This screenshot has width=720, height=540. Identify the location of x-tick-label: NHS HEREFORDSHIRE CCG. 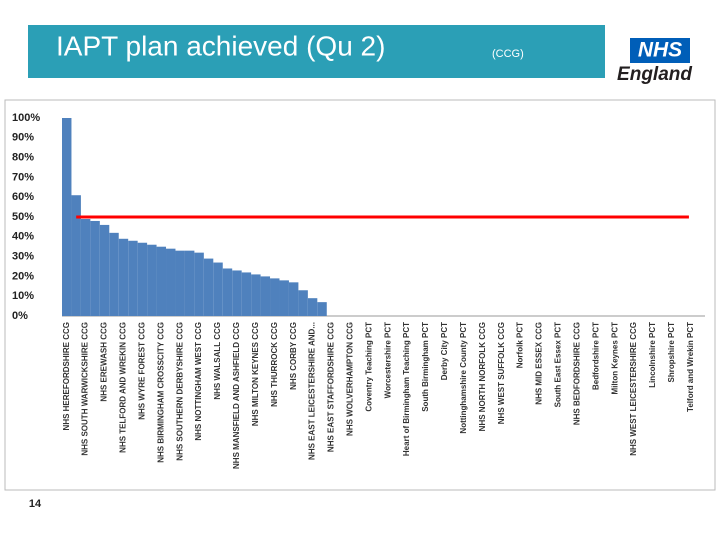
(66, 376).